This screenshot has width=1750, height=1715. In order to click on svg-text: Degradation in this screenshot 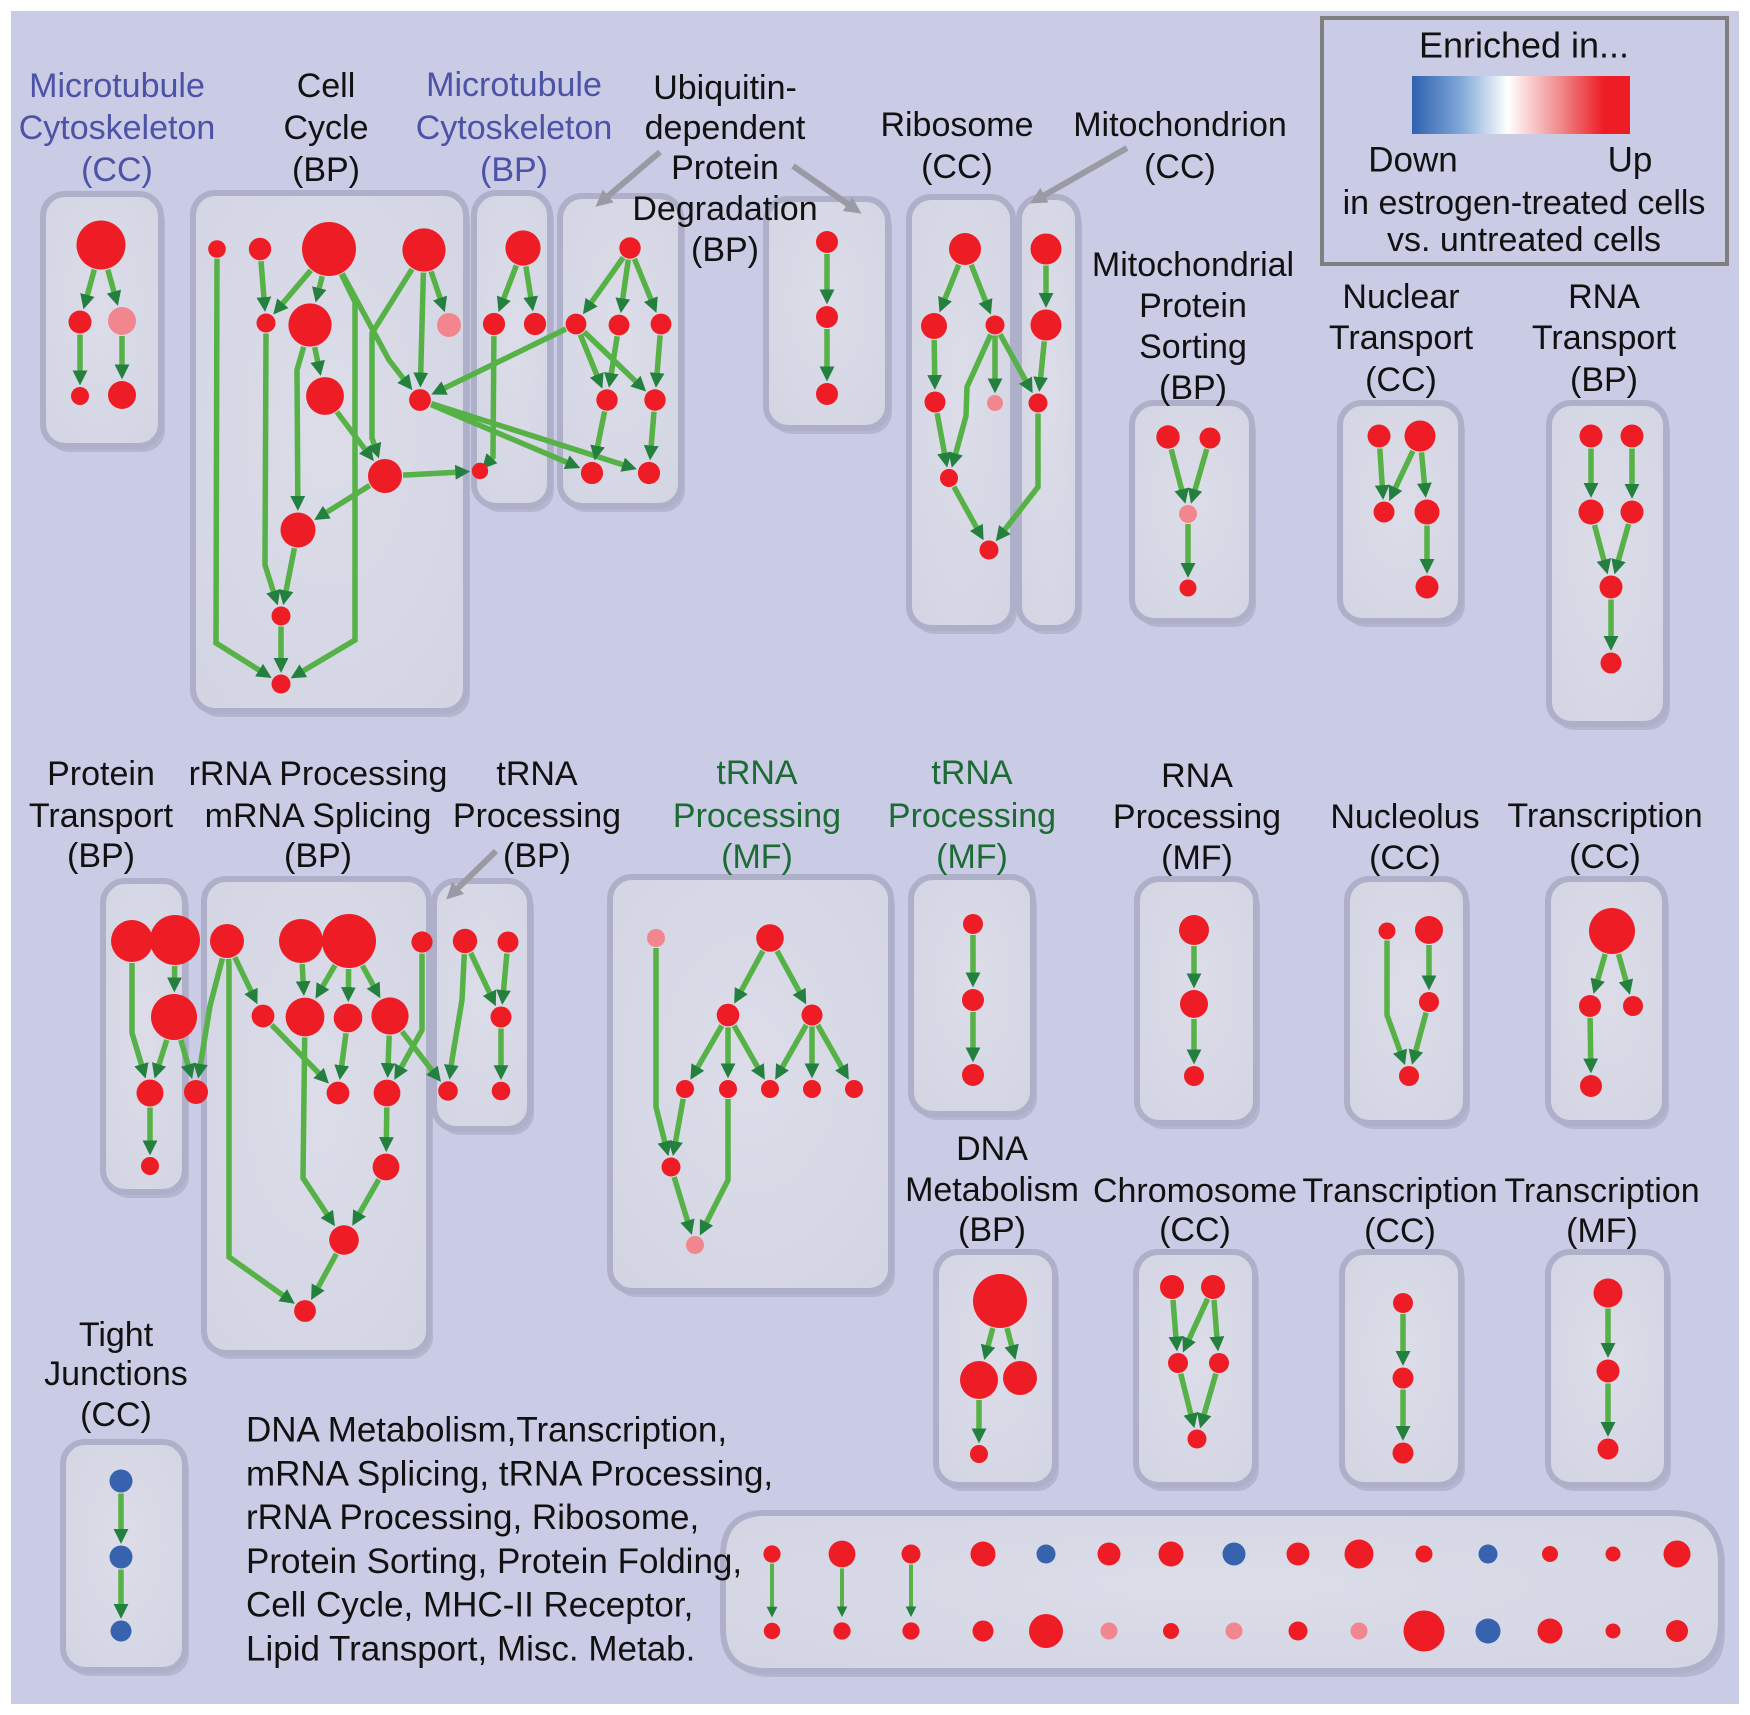, I will do `click(724, 209)`.